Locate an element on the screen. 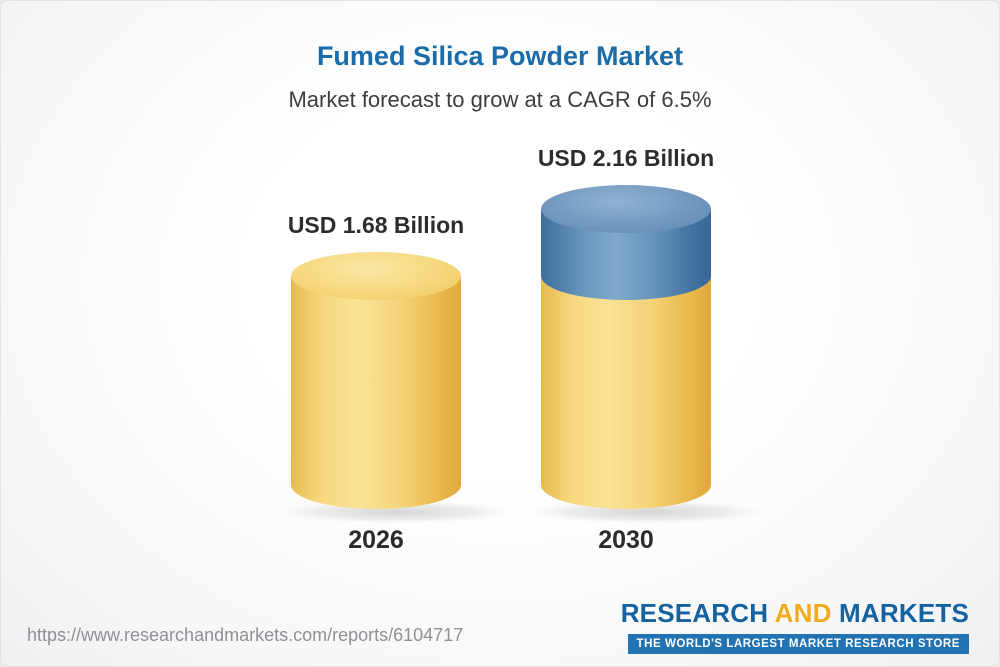 This screenshot has width=1000, height=667. cylinder-2026 is located at coordinates (376, 380).